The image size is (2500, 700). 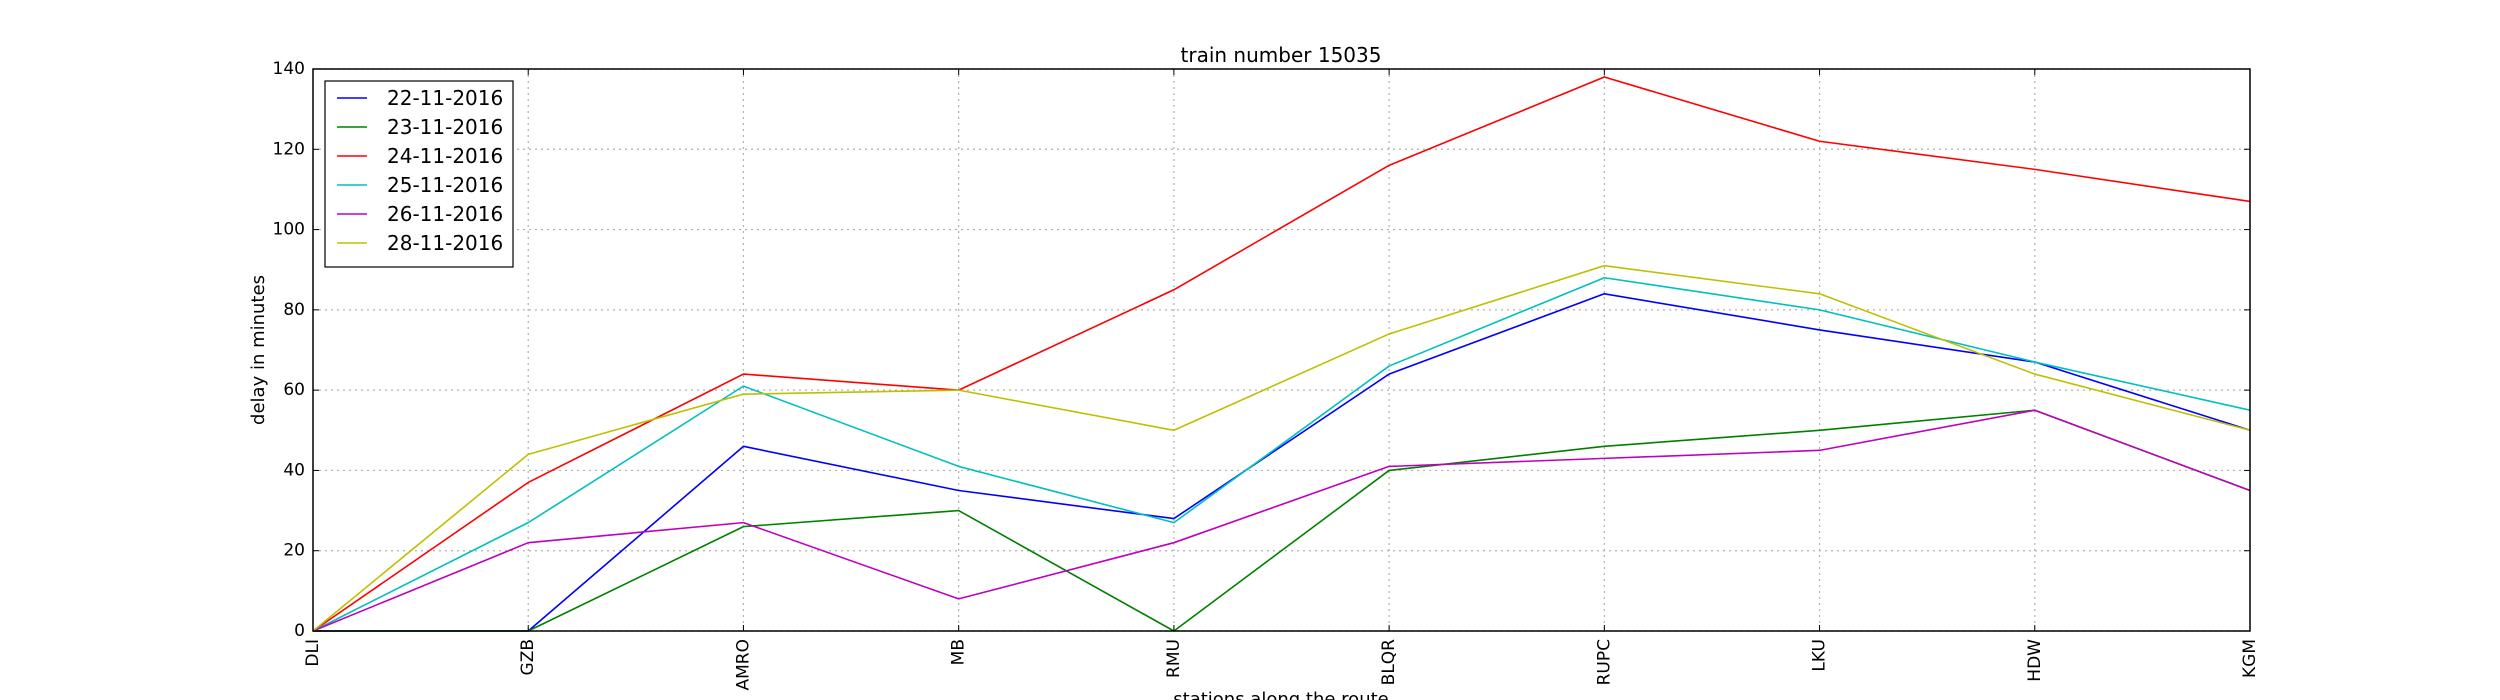 What do you see at coordinates (1174, 658) in the screenshot?
I see `x-tick-label: RMU` at bounding box center [1174, 658].